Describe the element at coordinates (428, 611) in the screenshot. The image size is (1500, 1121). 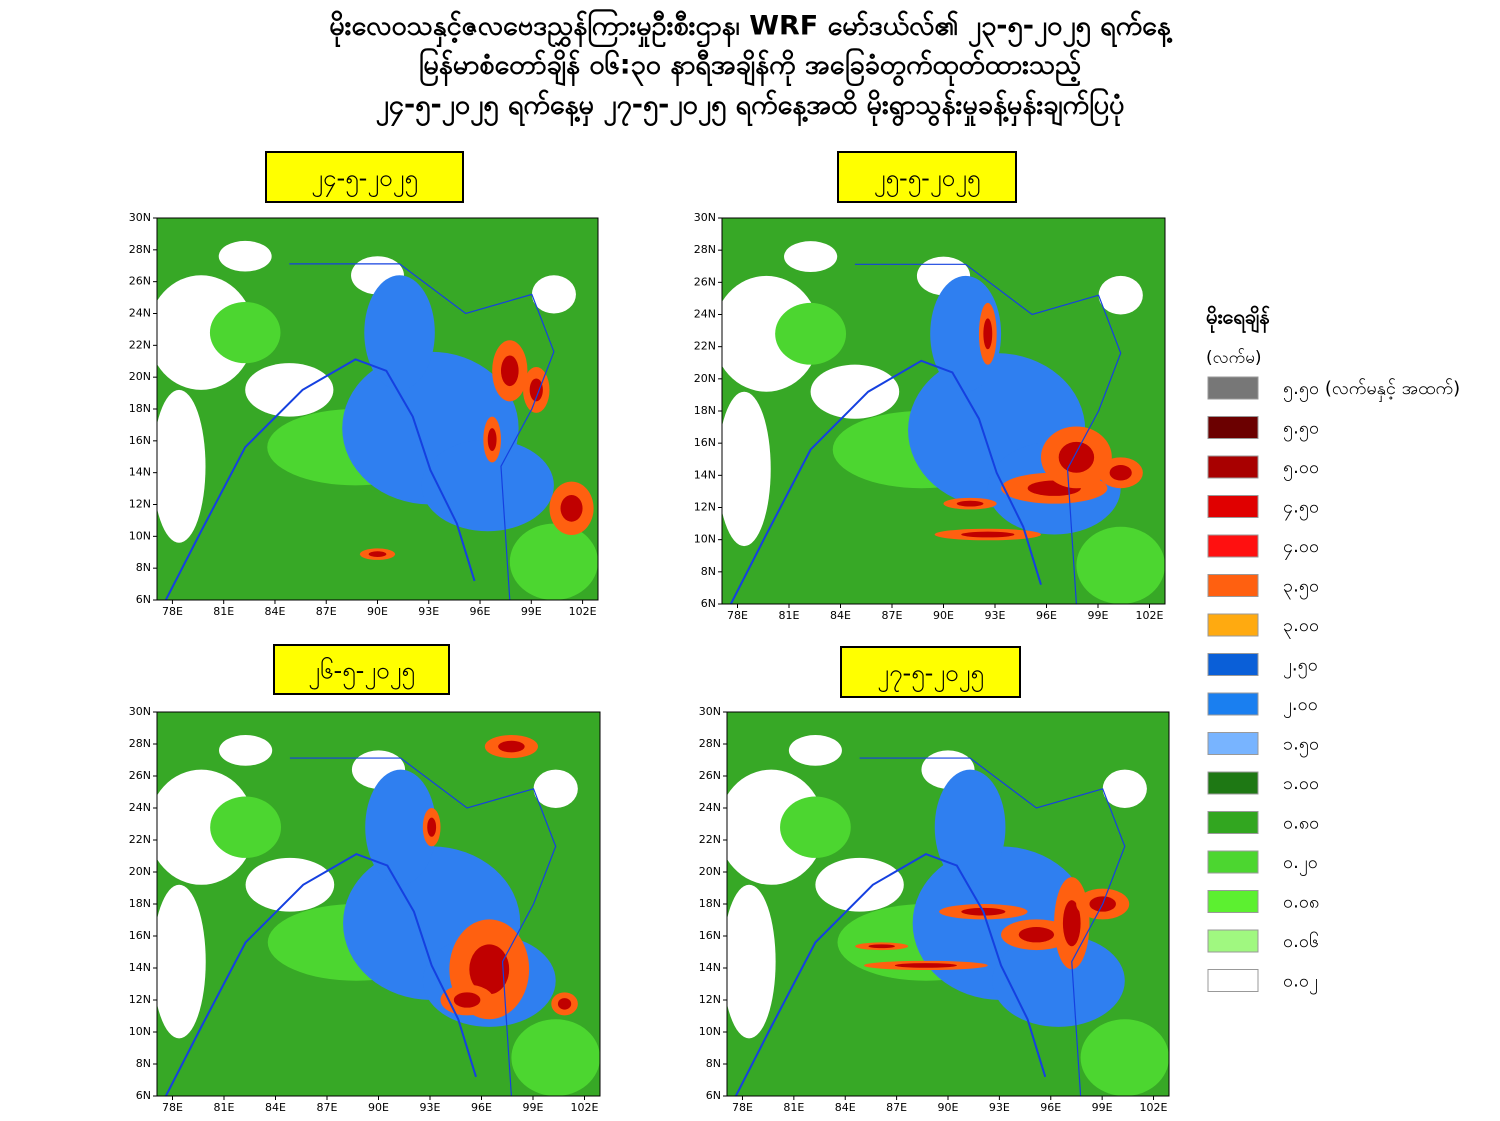
I see `lon-label: 93E` at that location.